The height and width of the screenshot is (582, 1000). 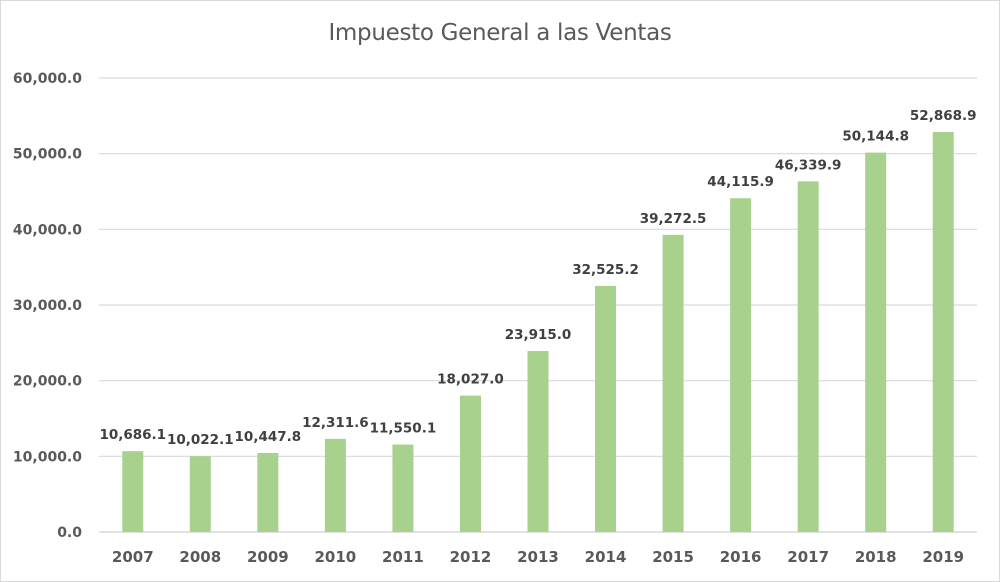 I want to click on bar-2019, so click(x=943, y=331).